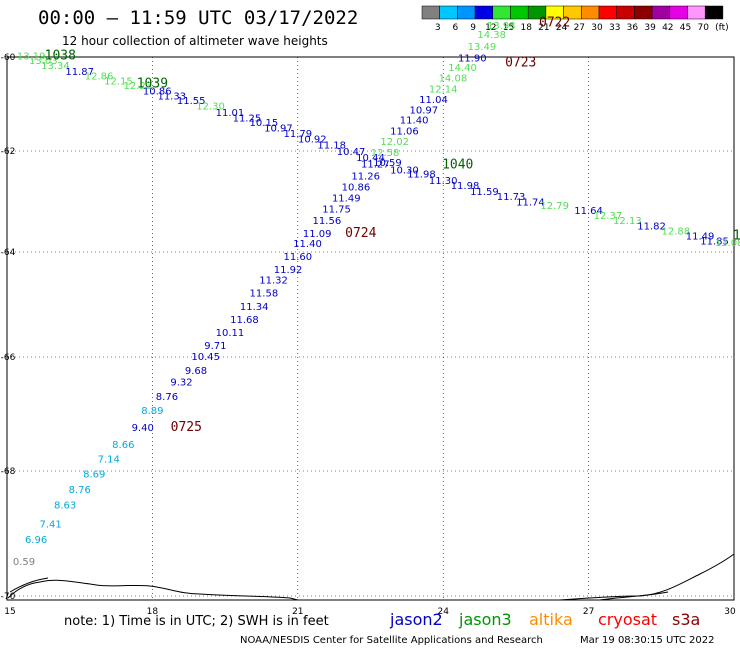 The width and height of the screenshot is (740, 650). What do you see at coordinates (8, 253) in the screenshot?
I see `lat-tick-label: -64` at bounding box center [8, 253].